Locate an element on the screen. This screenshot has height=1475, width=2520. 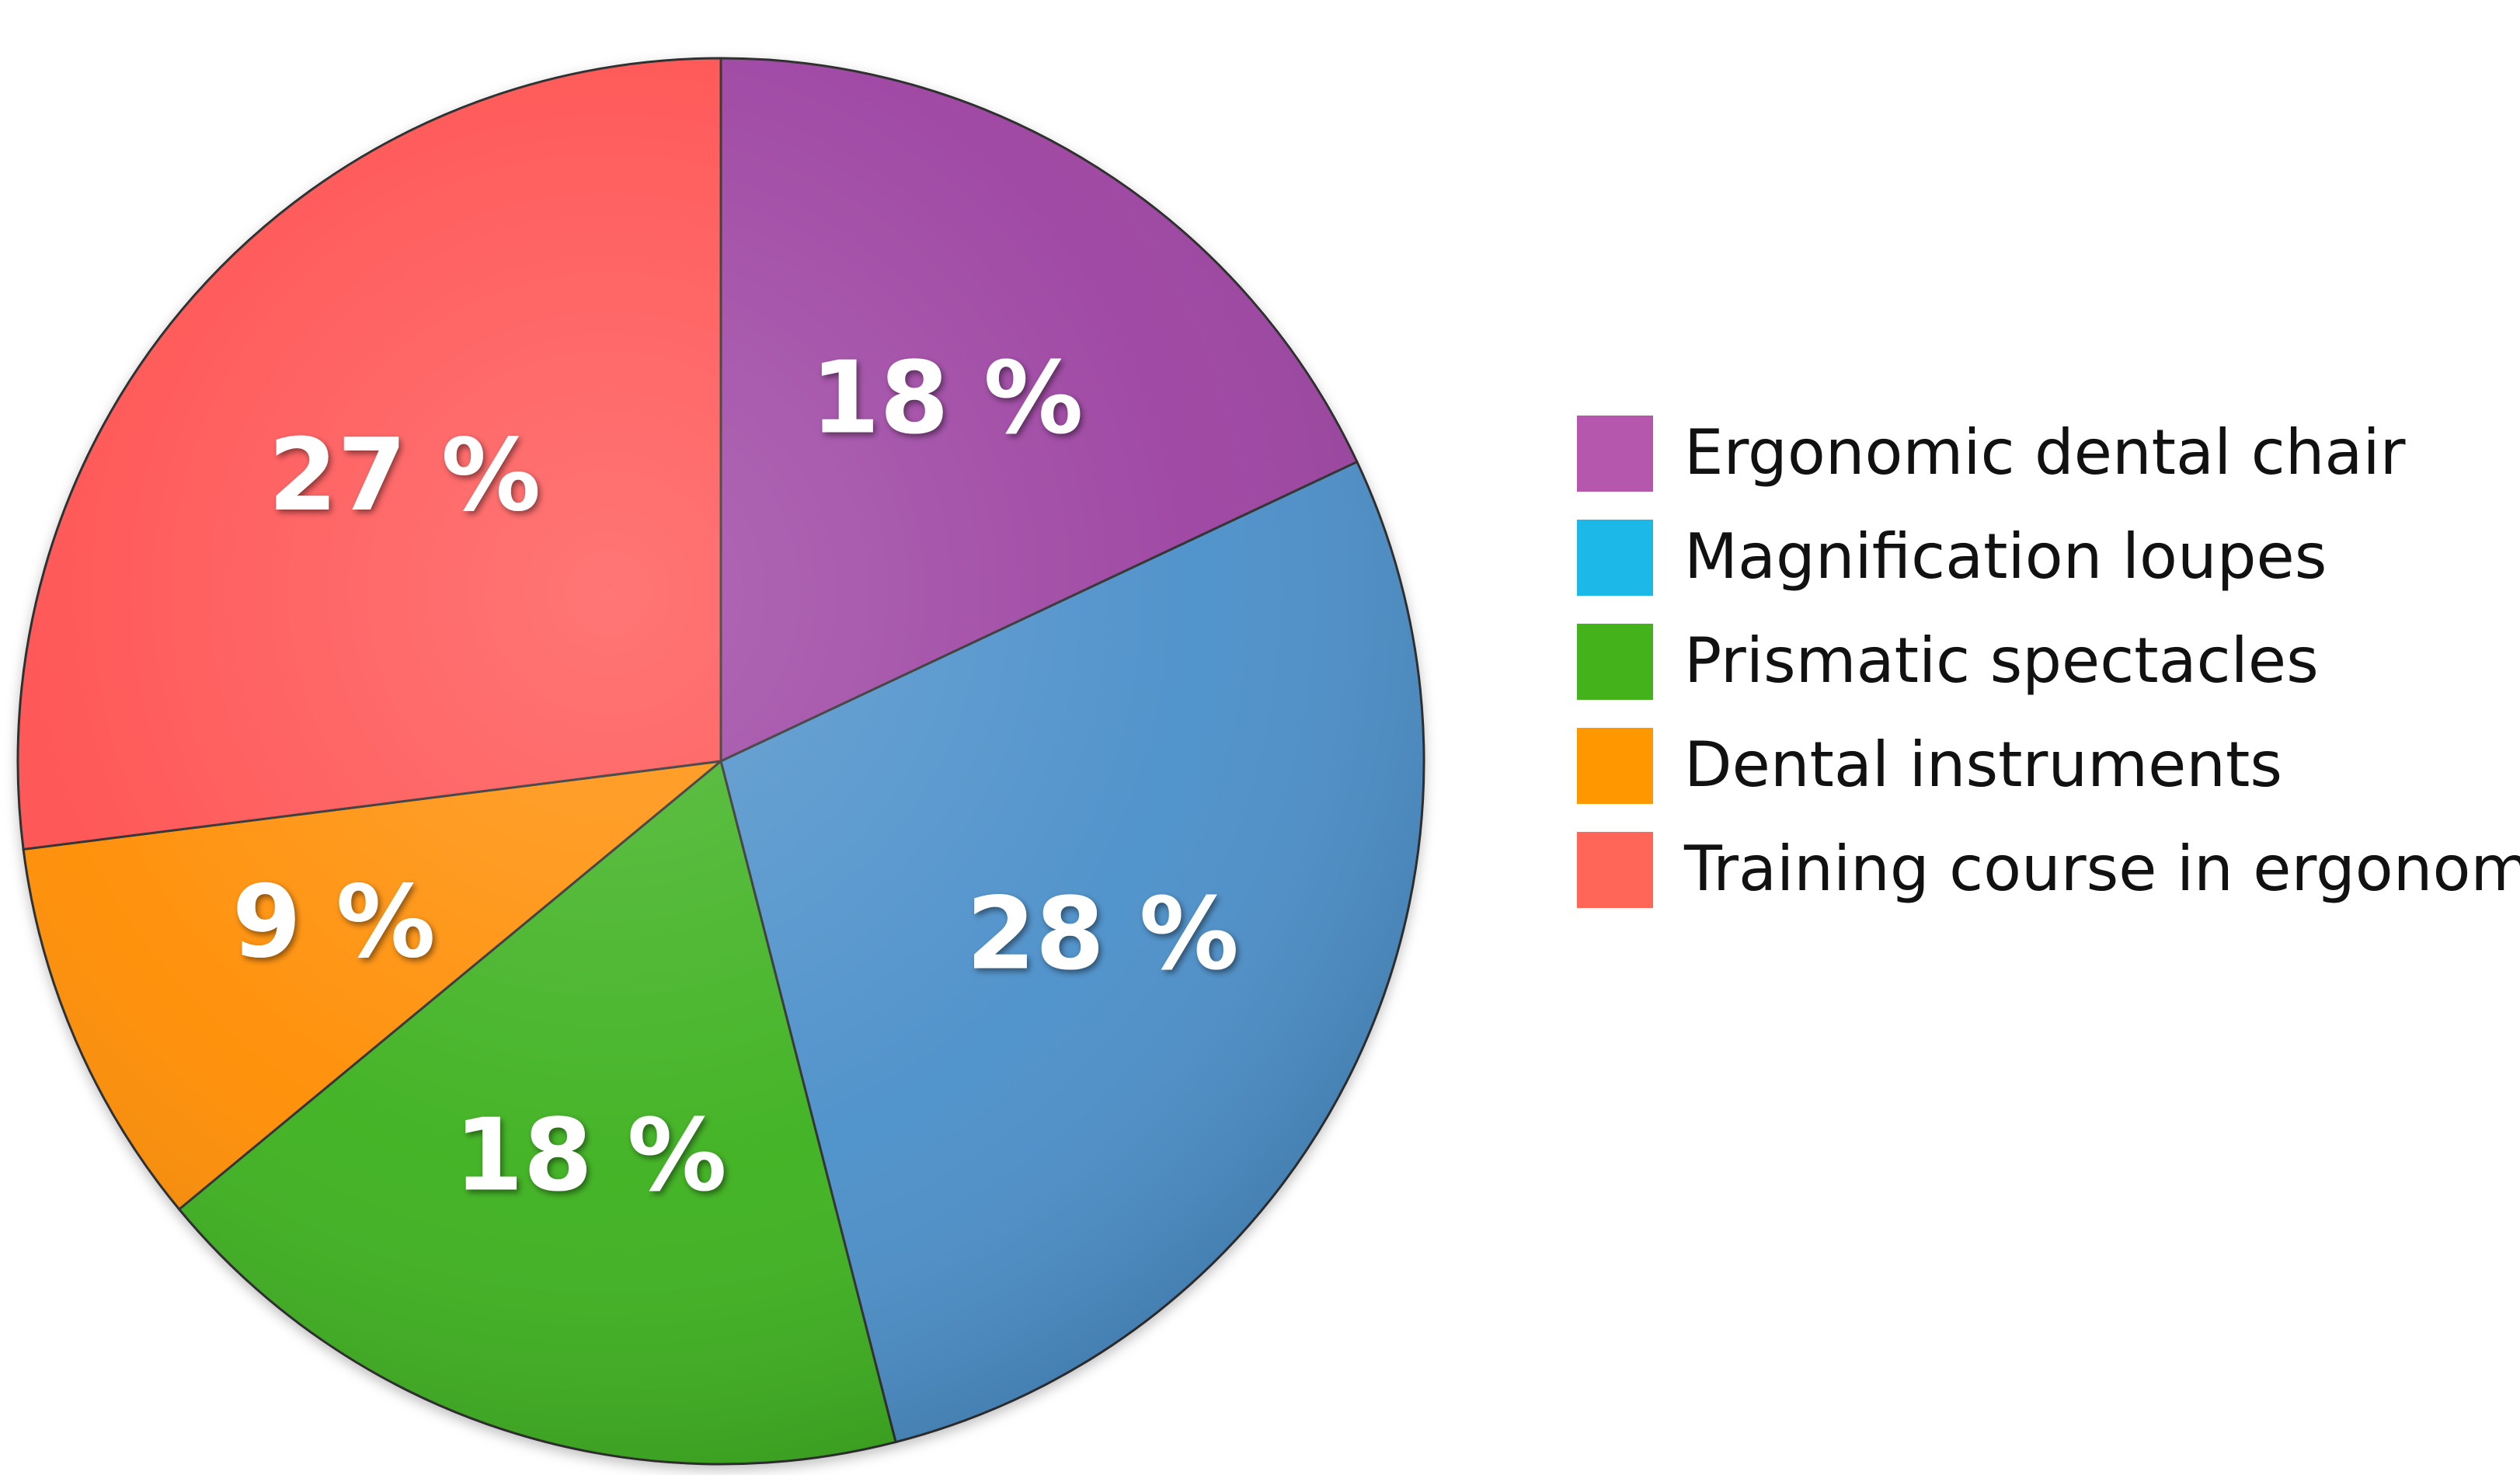
legend-label-training-course-in-ergonomics: Training course in ergonomics is located at coordinates (2101, 869).